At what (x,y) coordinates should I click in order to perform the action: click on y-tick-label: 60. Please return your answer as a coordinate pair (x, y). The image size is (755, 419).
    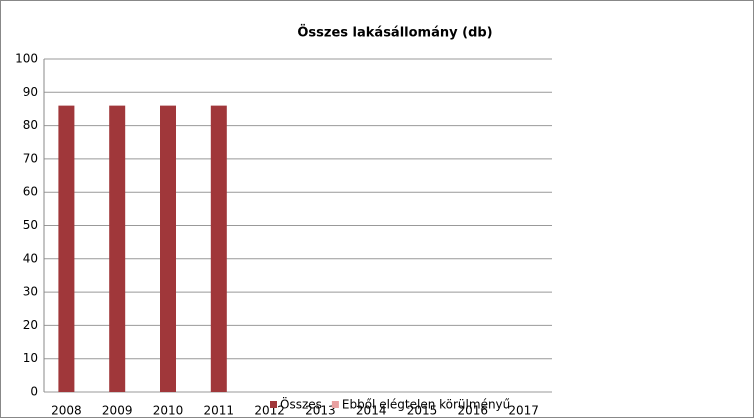
    Looking at the image, I should click on (30, 192).